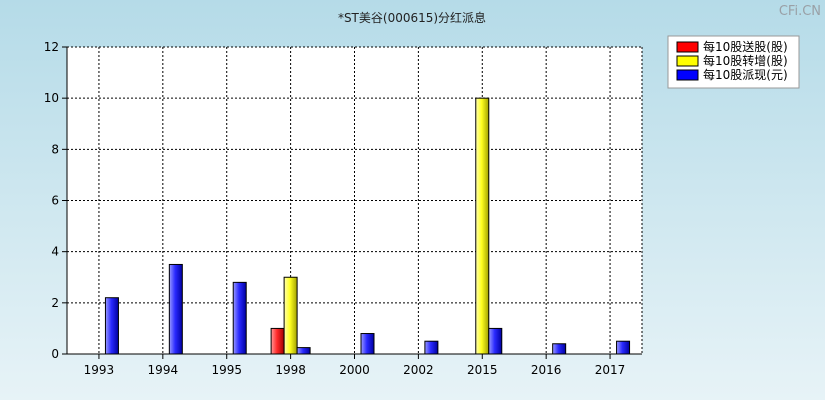 The image size is (825, 400). What do you see at coordinates (55, 303) in the screenshot?
I see `y-tick-label: 2` at bounding box center [55, 303].